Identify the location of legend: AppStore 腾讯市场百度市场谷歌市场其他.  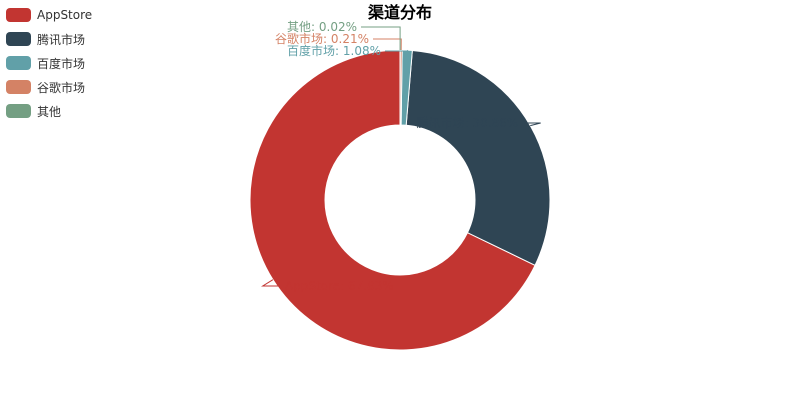
(49, 63).